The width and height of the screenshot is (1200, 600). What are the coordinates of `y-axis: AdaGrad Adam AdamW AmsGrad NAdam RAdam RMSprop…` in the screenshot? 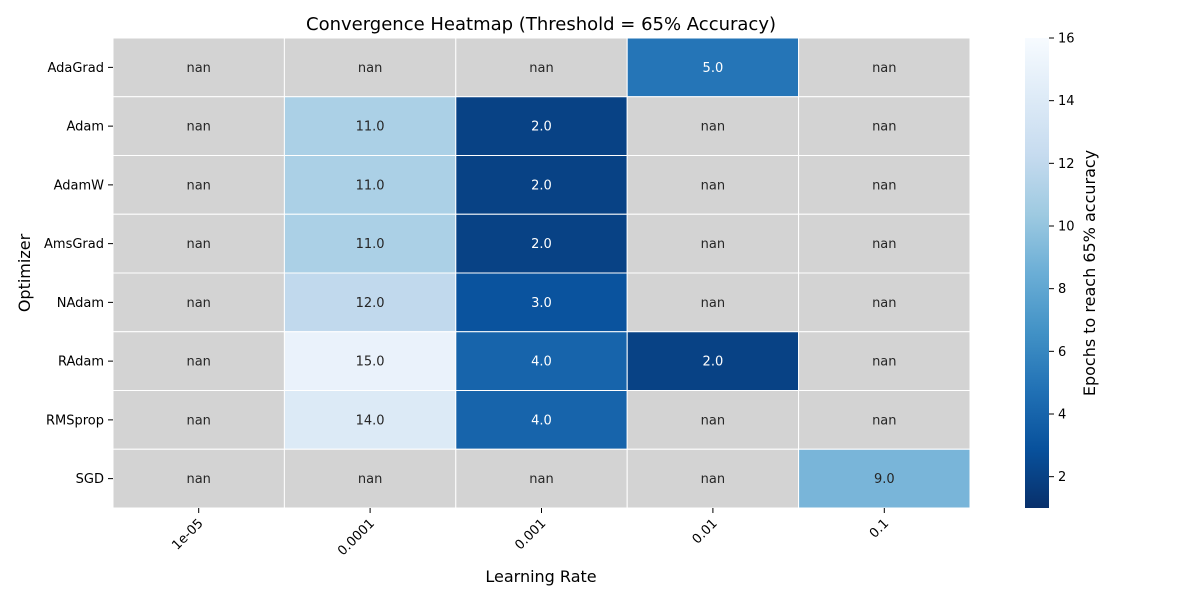 It's located at (78, 274).